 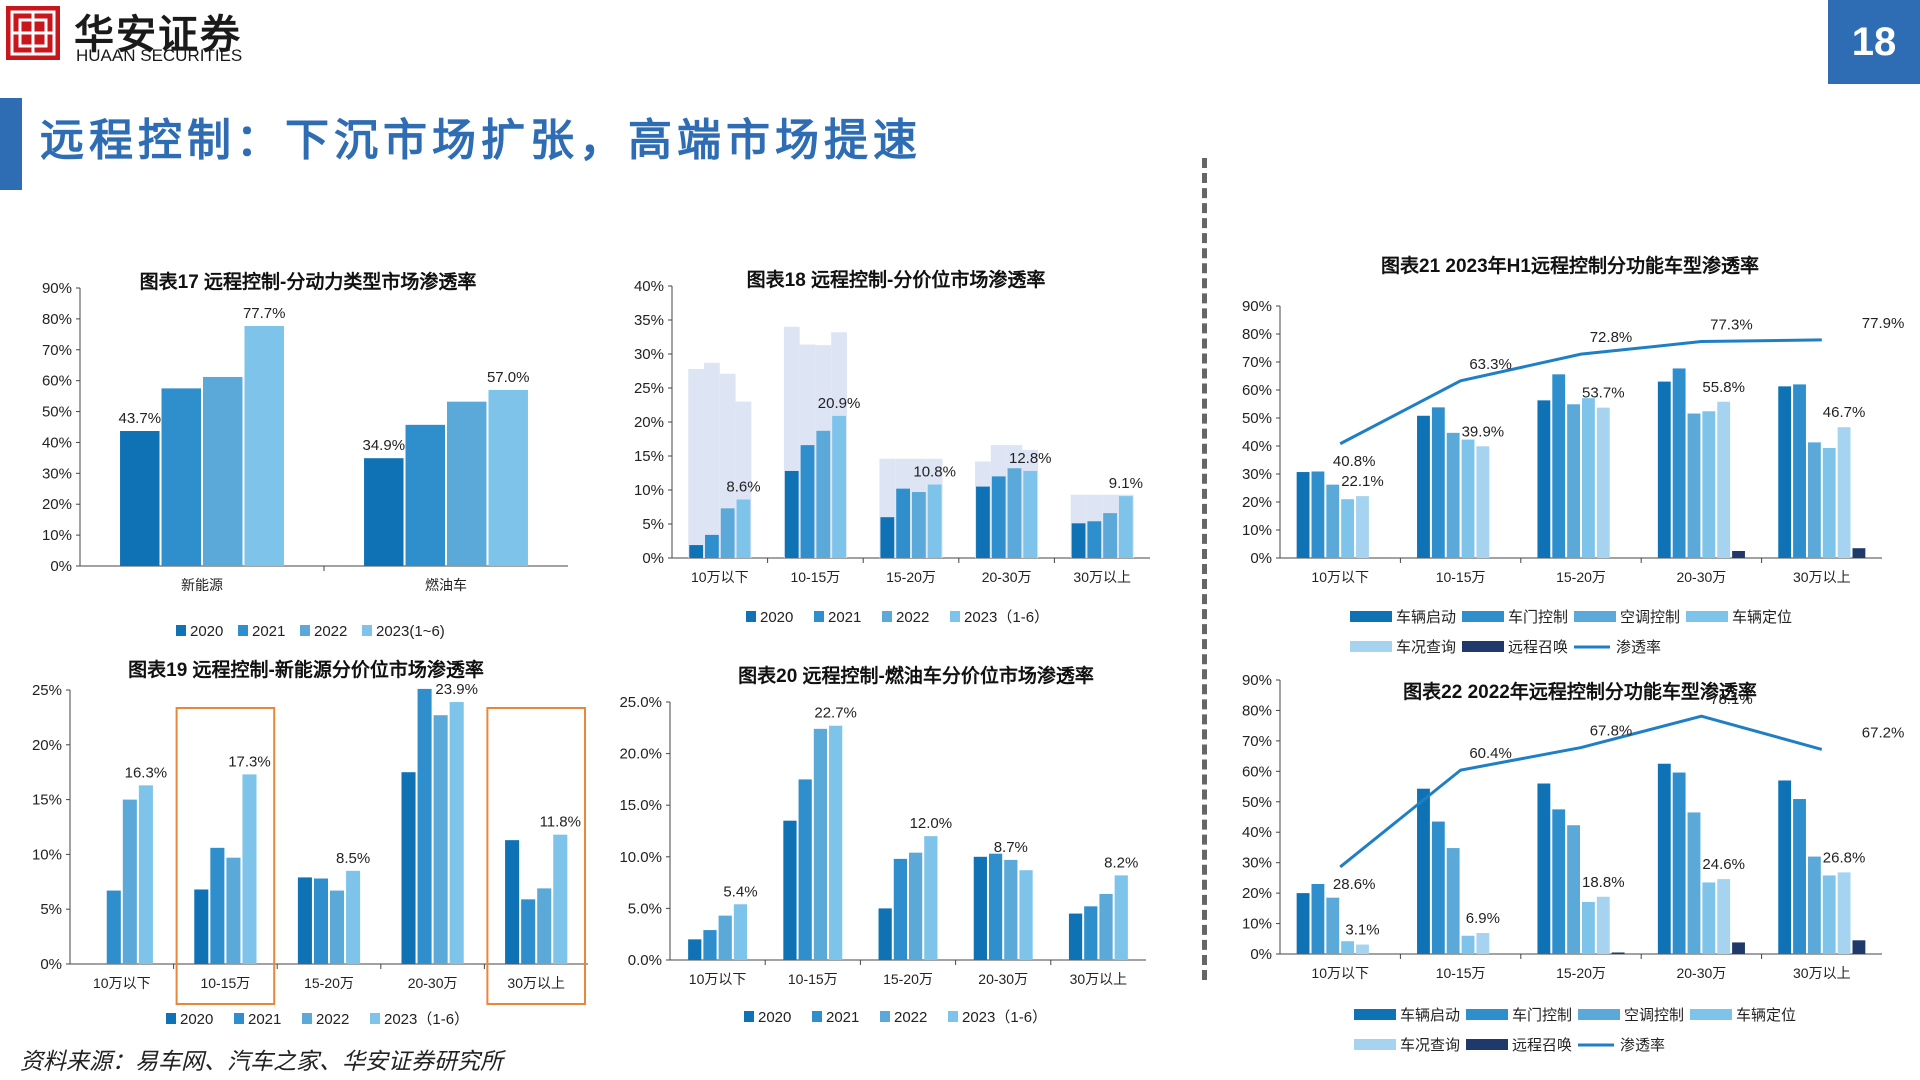 What do you see at coordinates (410, 631) in the screenshot?
I see `legend-label: 2023(1~6)` at bounding box center [410, 631].